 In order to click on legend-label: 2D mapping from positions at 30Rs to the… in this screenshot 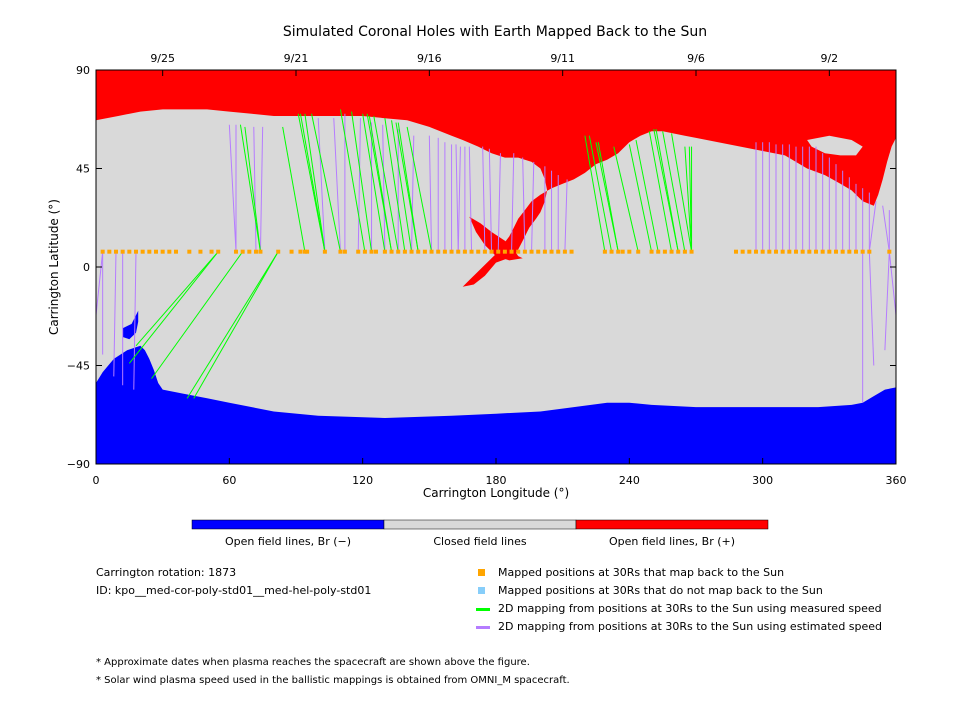, I will do `click(690, 608)`.